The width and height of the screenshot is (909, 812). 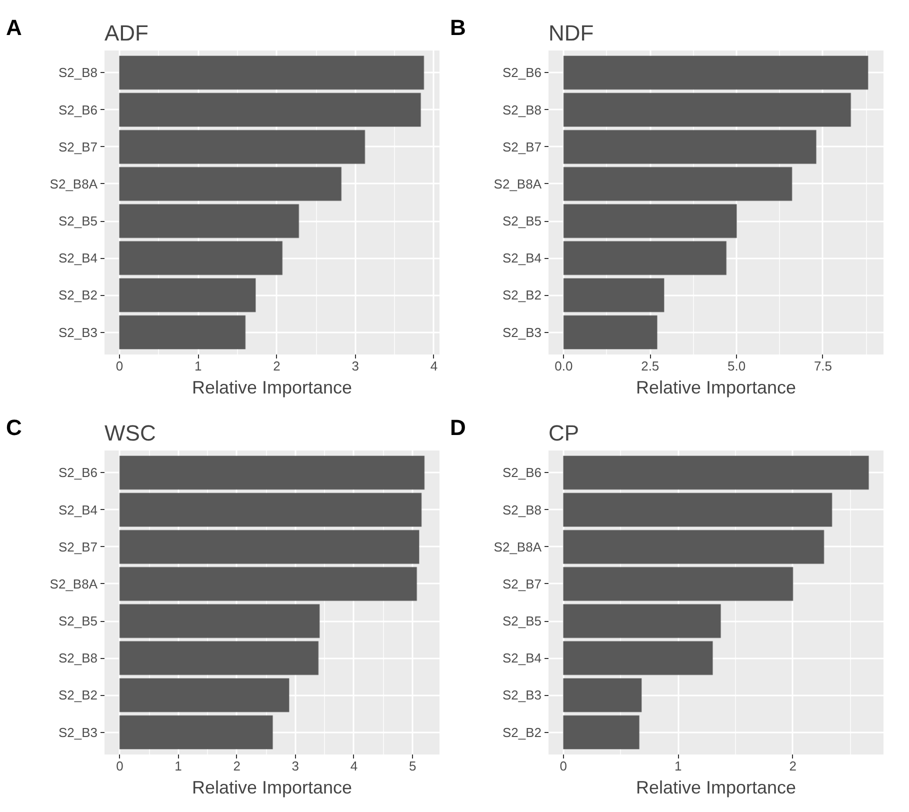 What do you see at coordinates (650, 366) in the screenshot?
I see `x-tick-label: 2.5` at bounding box center [650, 366].